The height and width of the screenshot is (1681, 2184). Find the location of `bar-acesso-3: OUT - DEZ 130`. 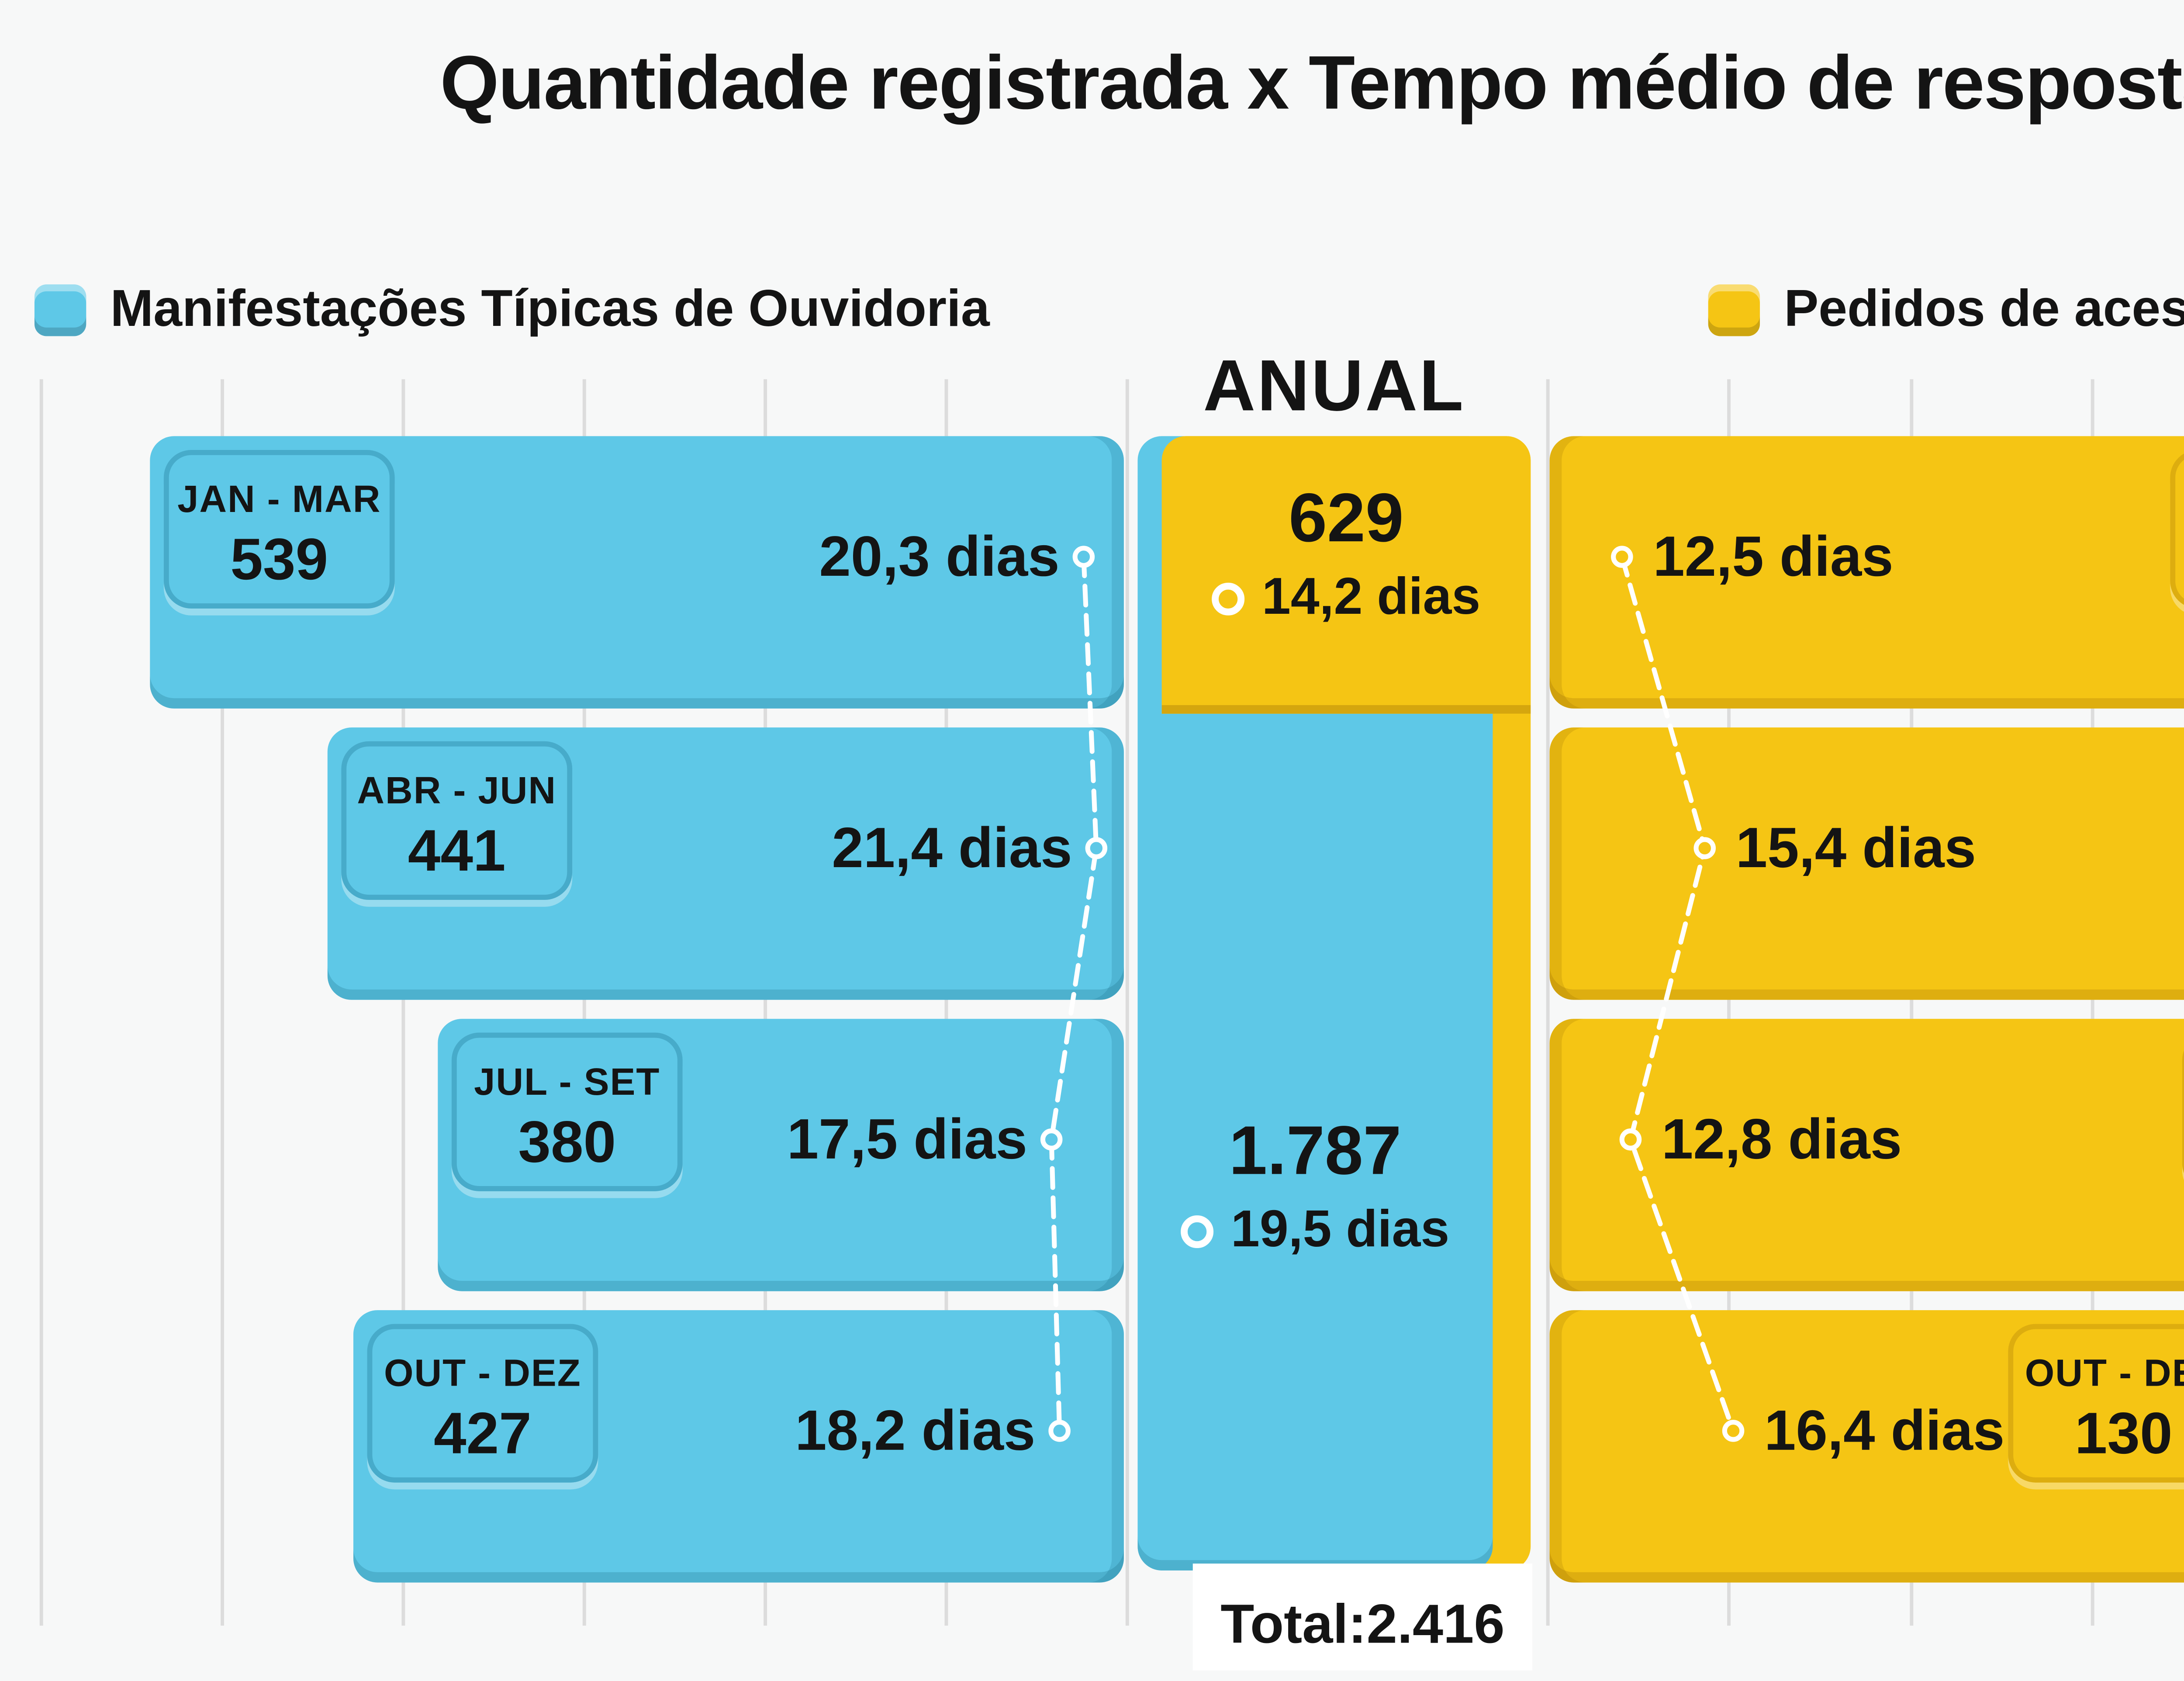

bar-acesso-3: OUT - DEZ 130 is located at coordinates (1866, 1446).